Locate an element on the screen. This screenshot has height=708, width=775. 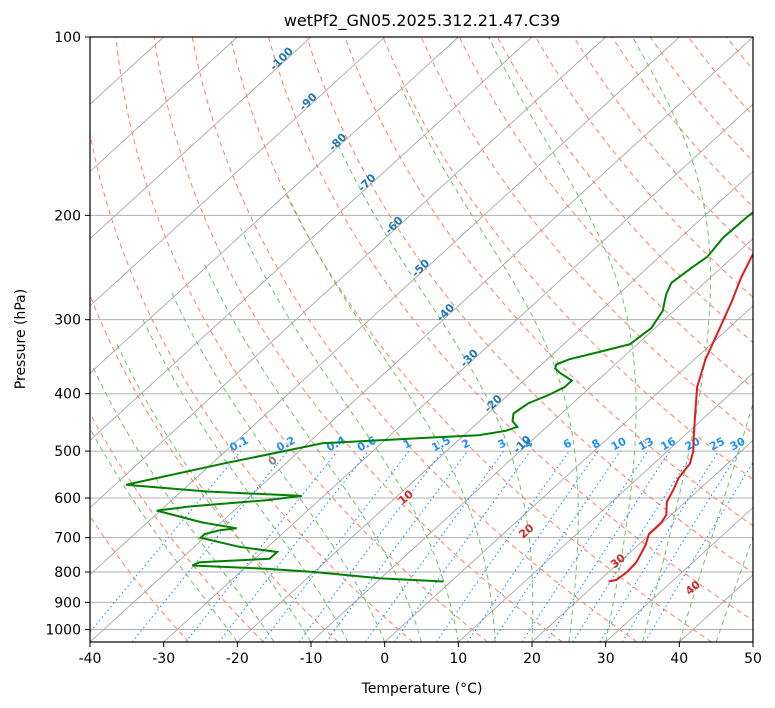
x-axis-label: Temperature (°C) is located at coordinates (422, 689).